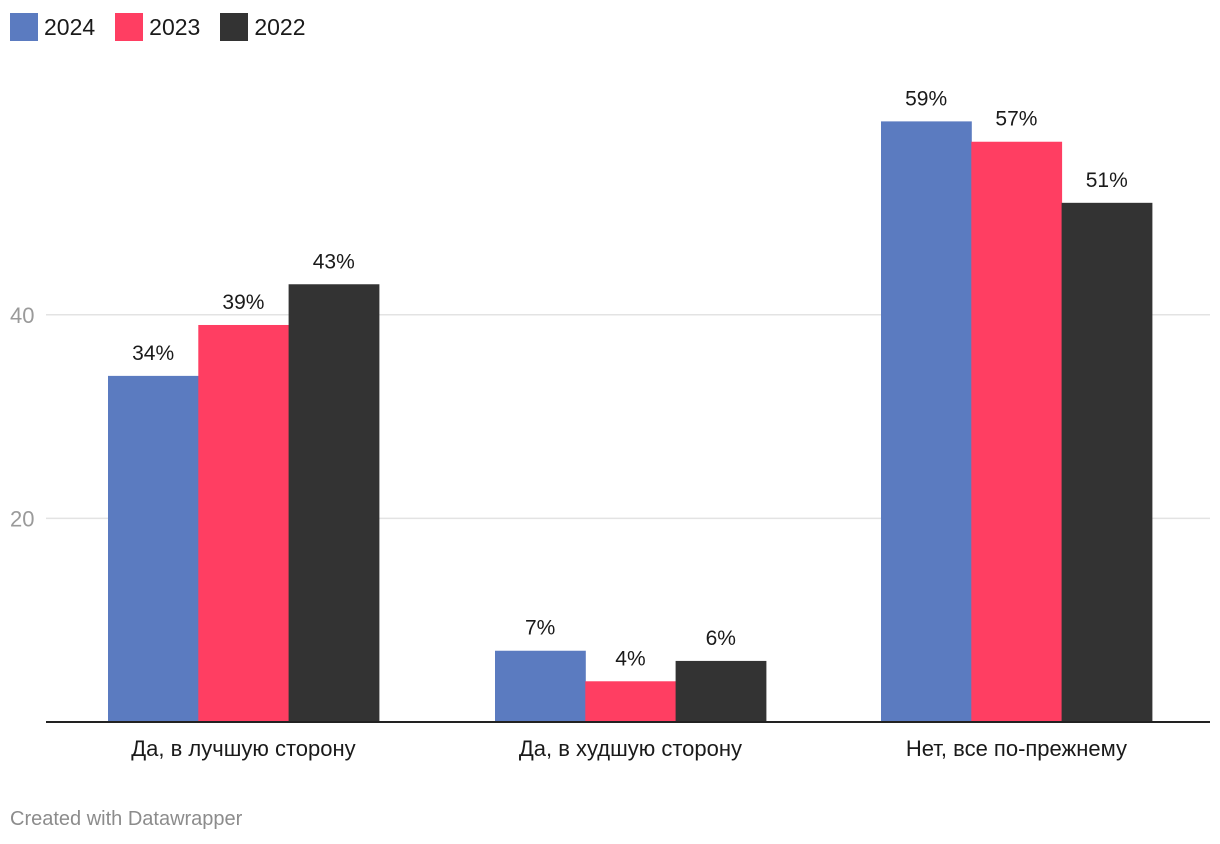  Describe the element at coordinates (1016, 119) in the screenshot. I see `data-label-2023-3: 57%` at that location.